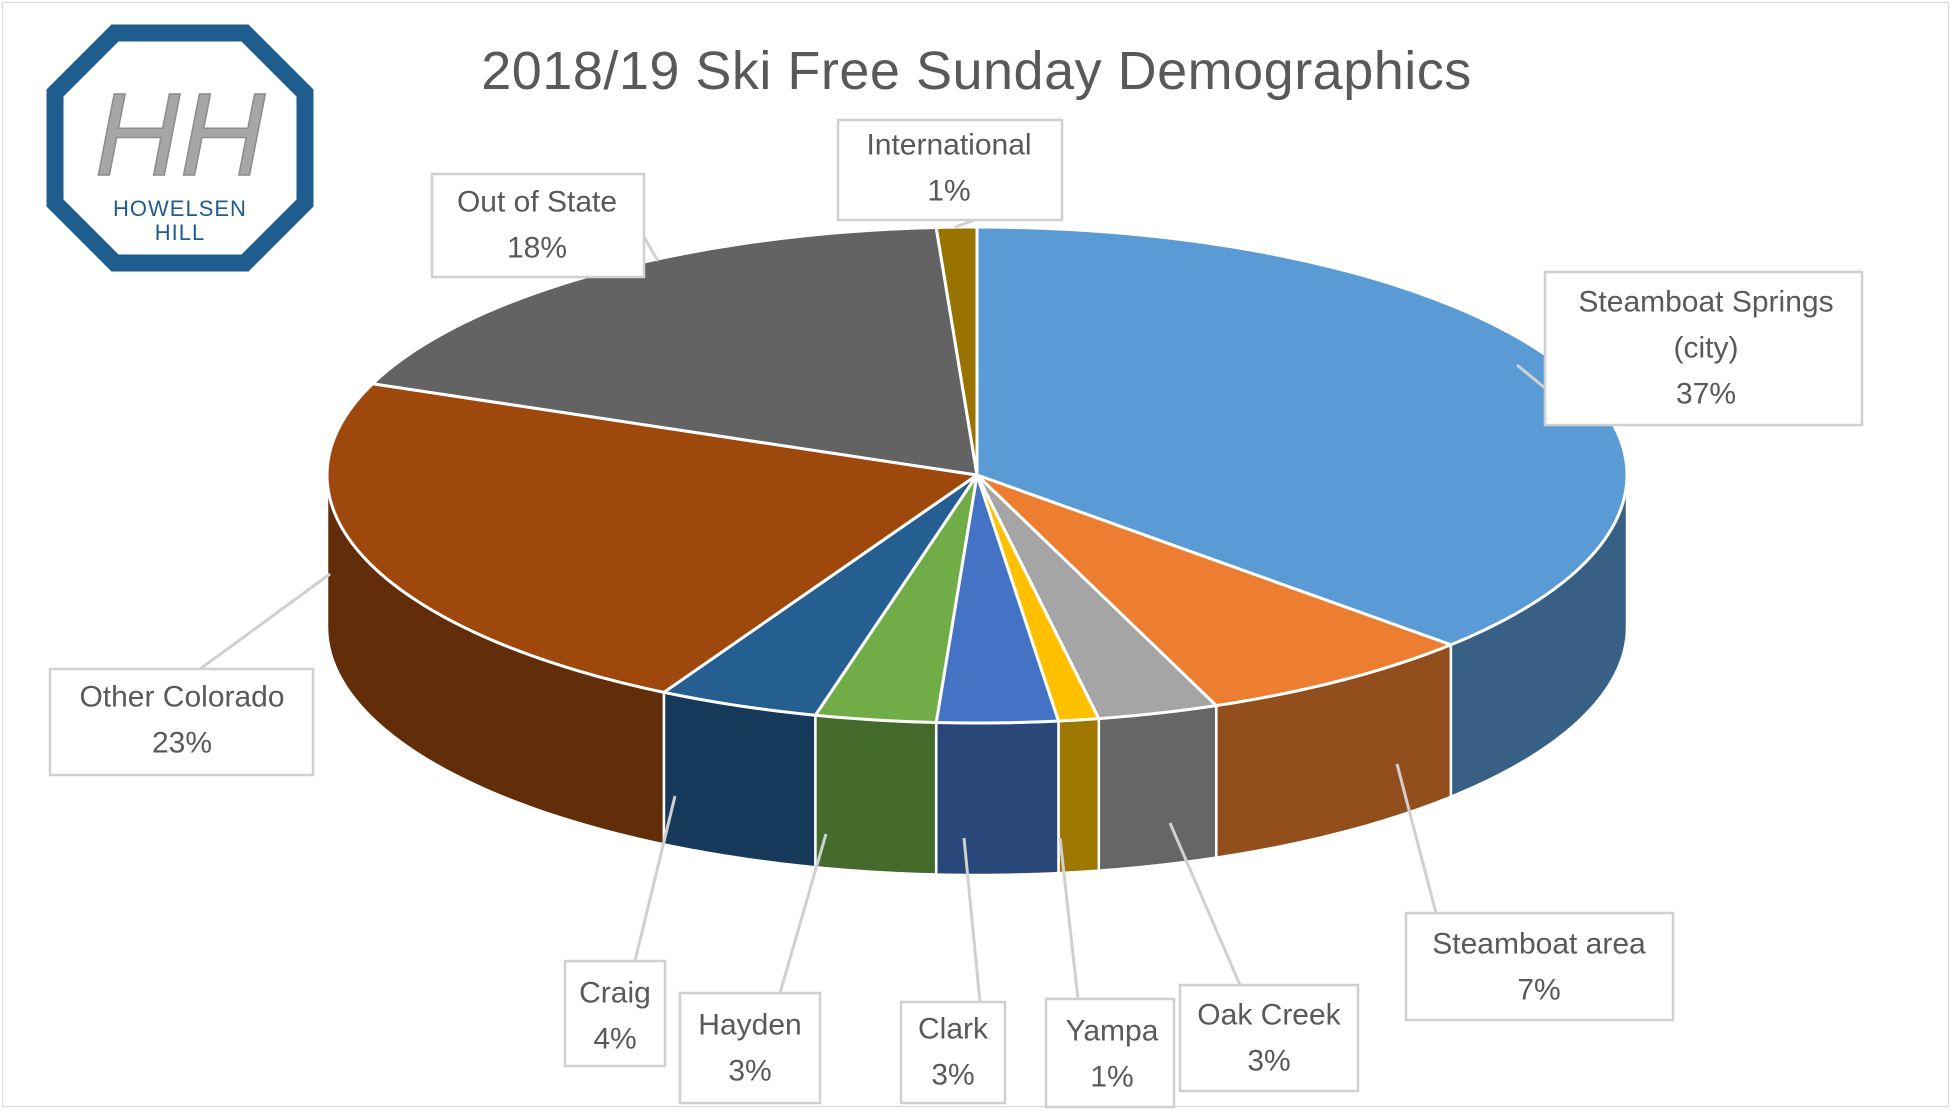 Image resolution: width=1953 pixels, height=1111 pixels. Describe the element at coordinates (1111, 1077) in the screenshot. I see `data-label-percent-yampa: 1%` at that location.